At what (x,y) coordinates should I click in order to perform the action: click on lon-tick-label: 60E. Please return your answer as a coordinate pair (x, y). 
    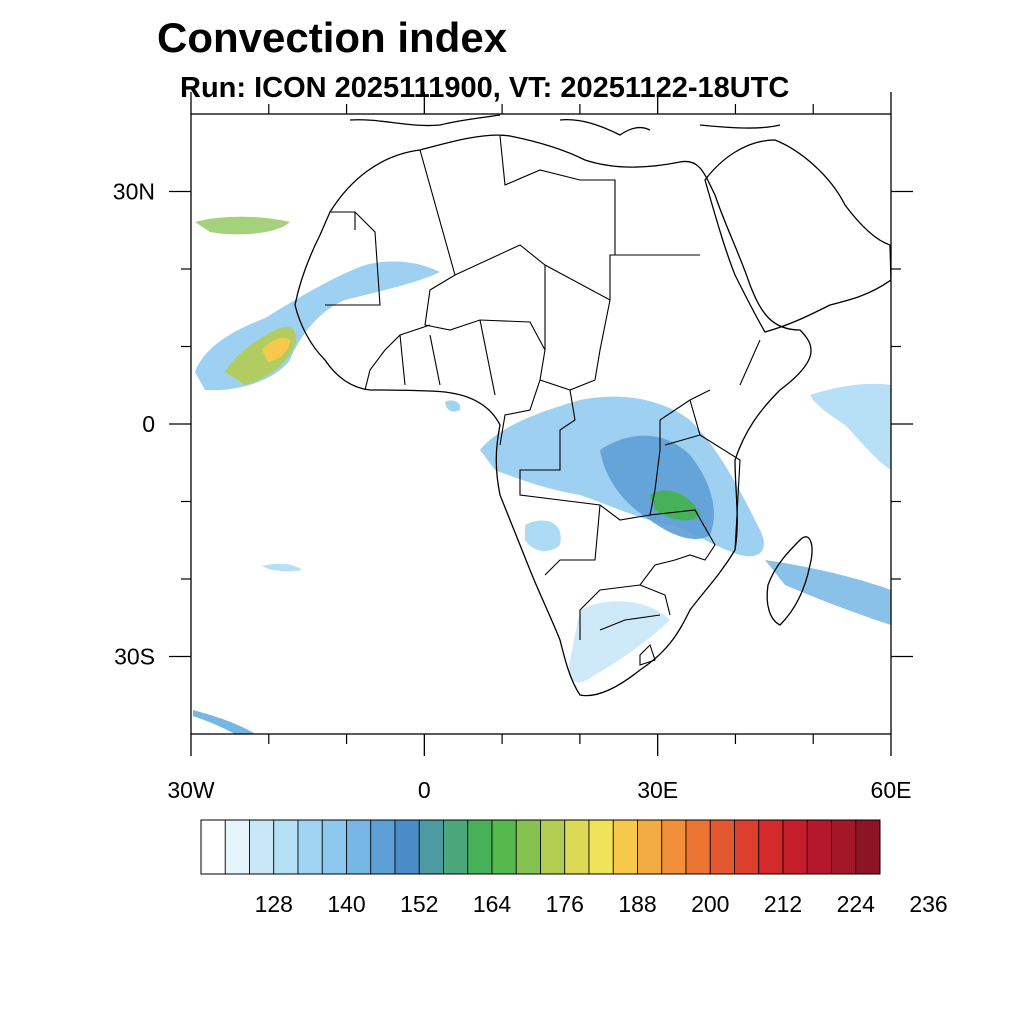
    Looking at the image, I should click on (891, 790).